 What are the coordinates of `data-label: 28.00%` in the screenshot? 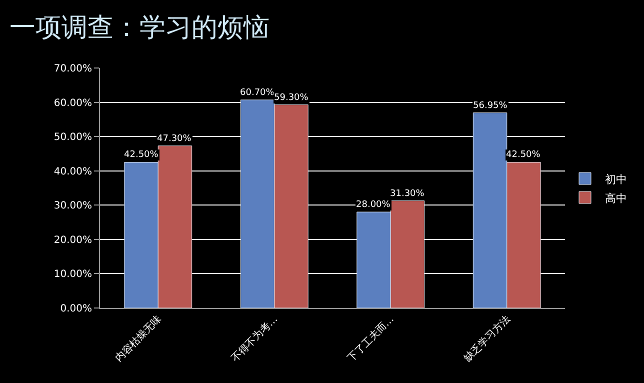 It's located at (373, 205).